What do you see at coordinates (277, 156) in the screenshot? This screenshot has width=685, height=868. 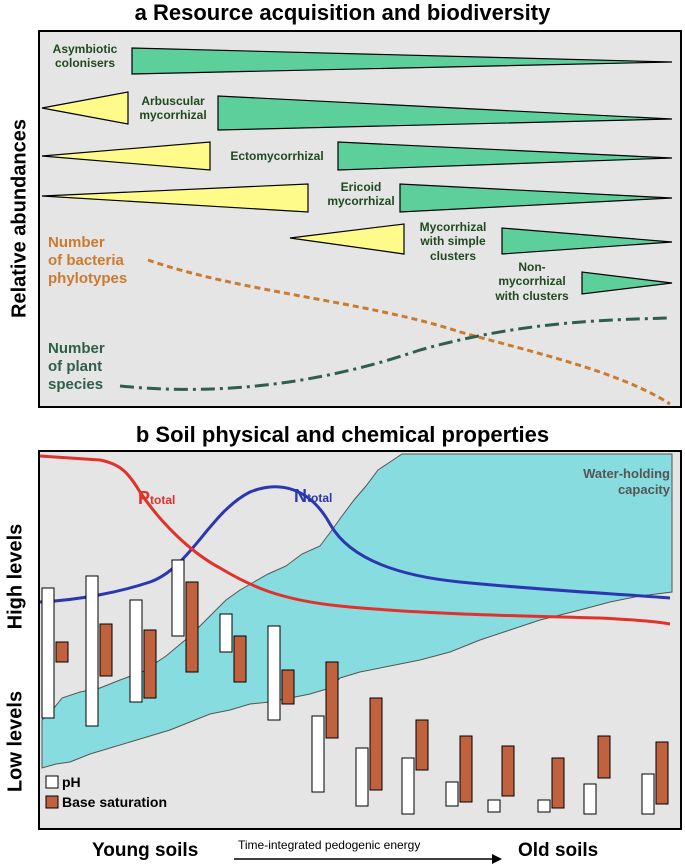 I see `label-ectomycorrhizal: Ectomycorrhizal` at bounding box center [277, 156].